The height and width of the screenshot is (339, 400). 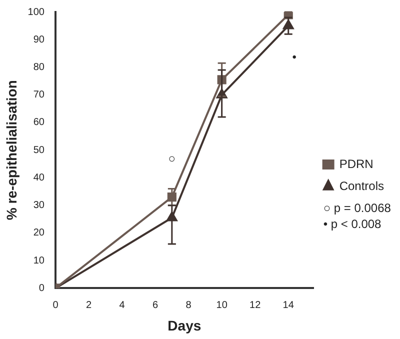 What do you see at coordinates (356, 163) in the screenshot?
I see `legend-label: PDRN` at bounding box center [356, 163].